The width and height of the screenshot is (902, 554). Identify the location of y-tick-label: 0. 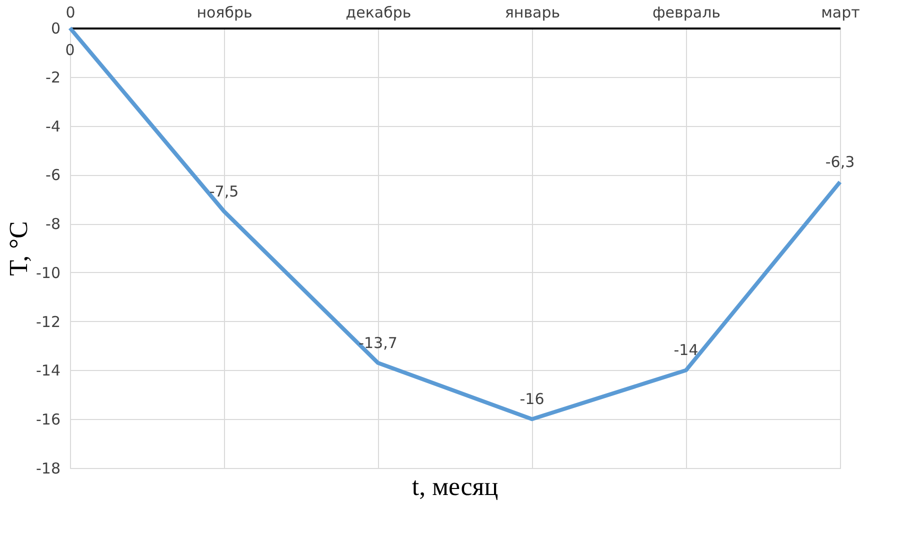
(55, 29).